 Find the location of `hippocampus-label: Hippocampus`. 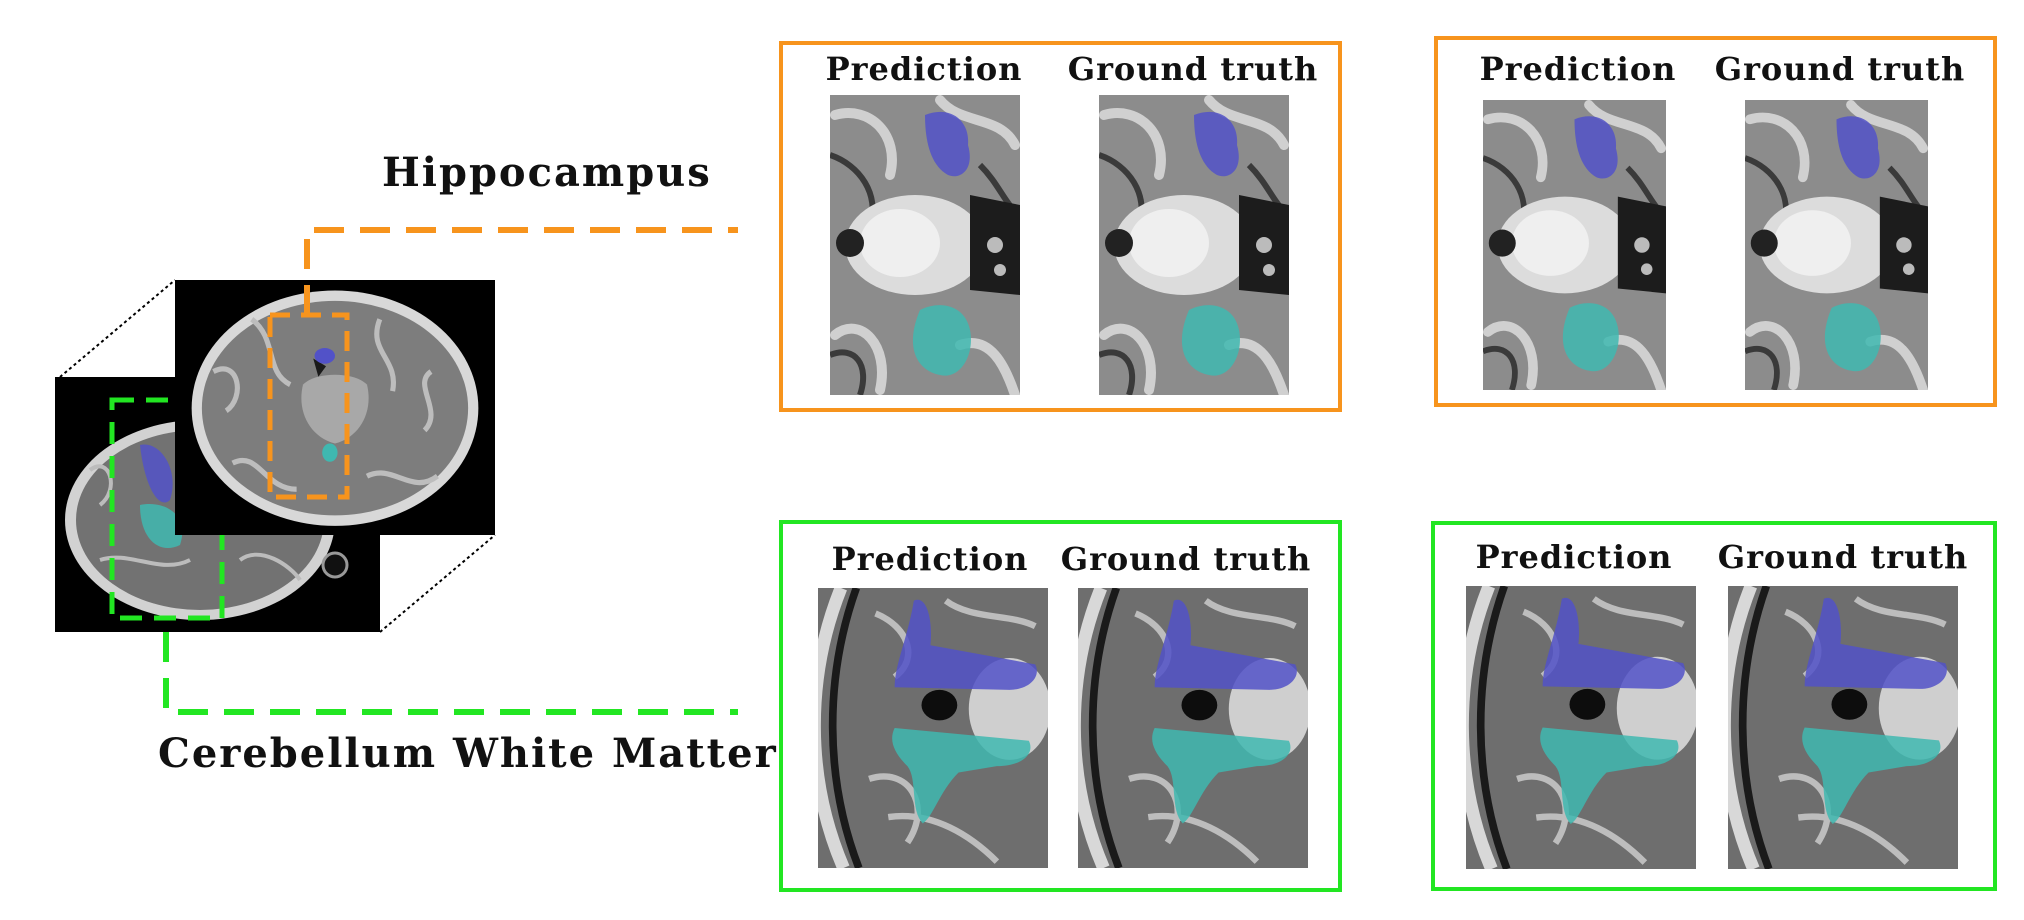

hippocampus-label: Hippocampus is located at coordinates (547, 172).